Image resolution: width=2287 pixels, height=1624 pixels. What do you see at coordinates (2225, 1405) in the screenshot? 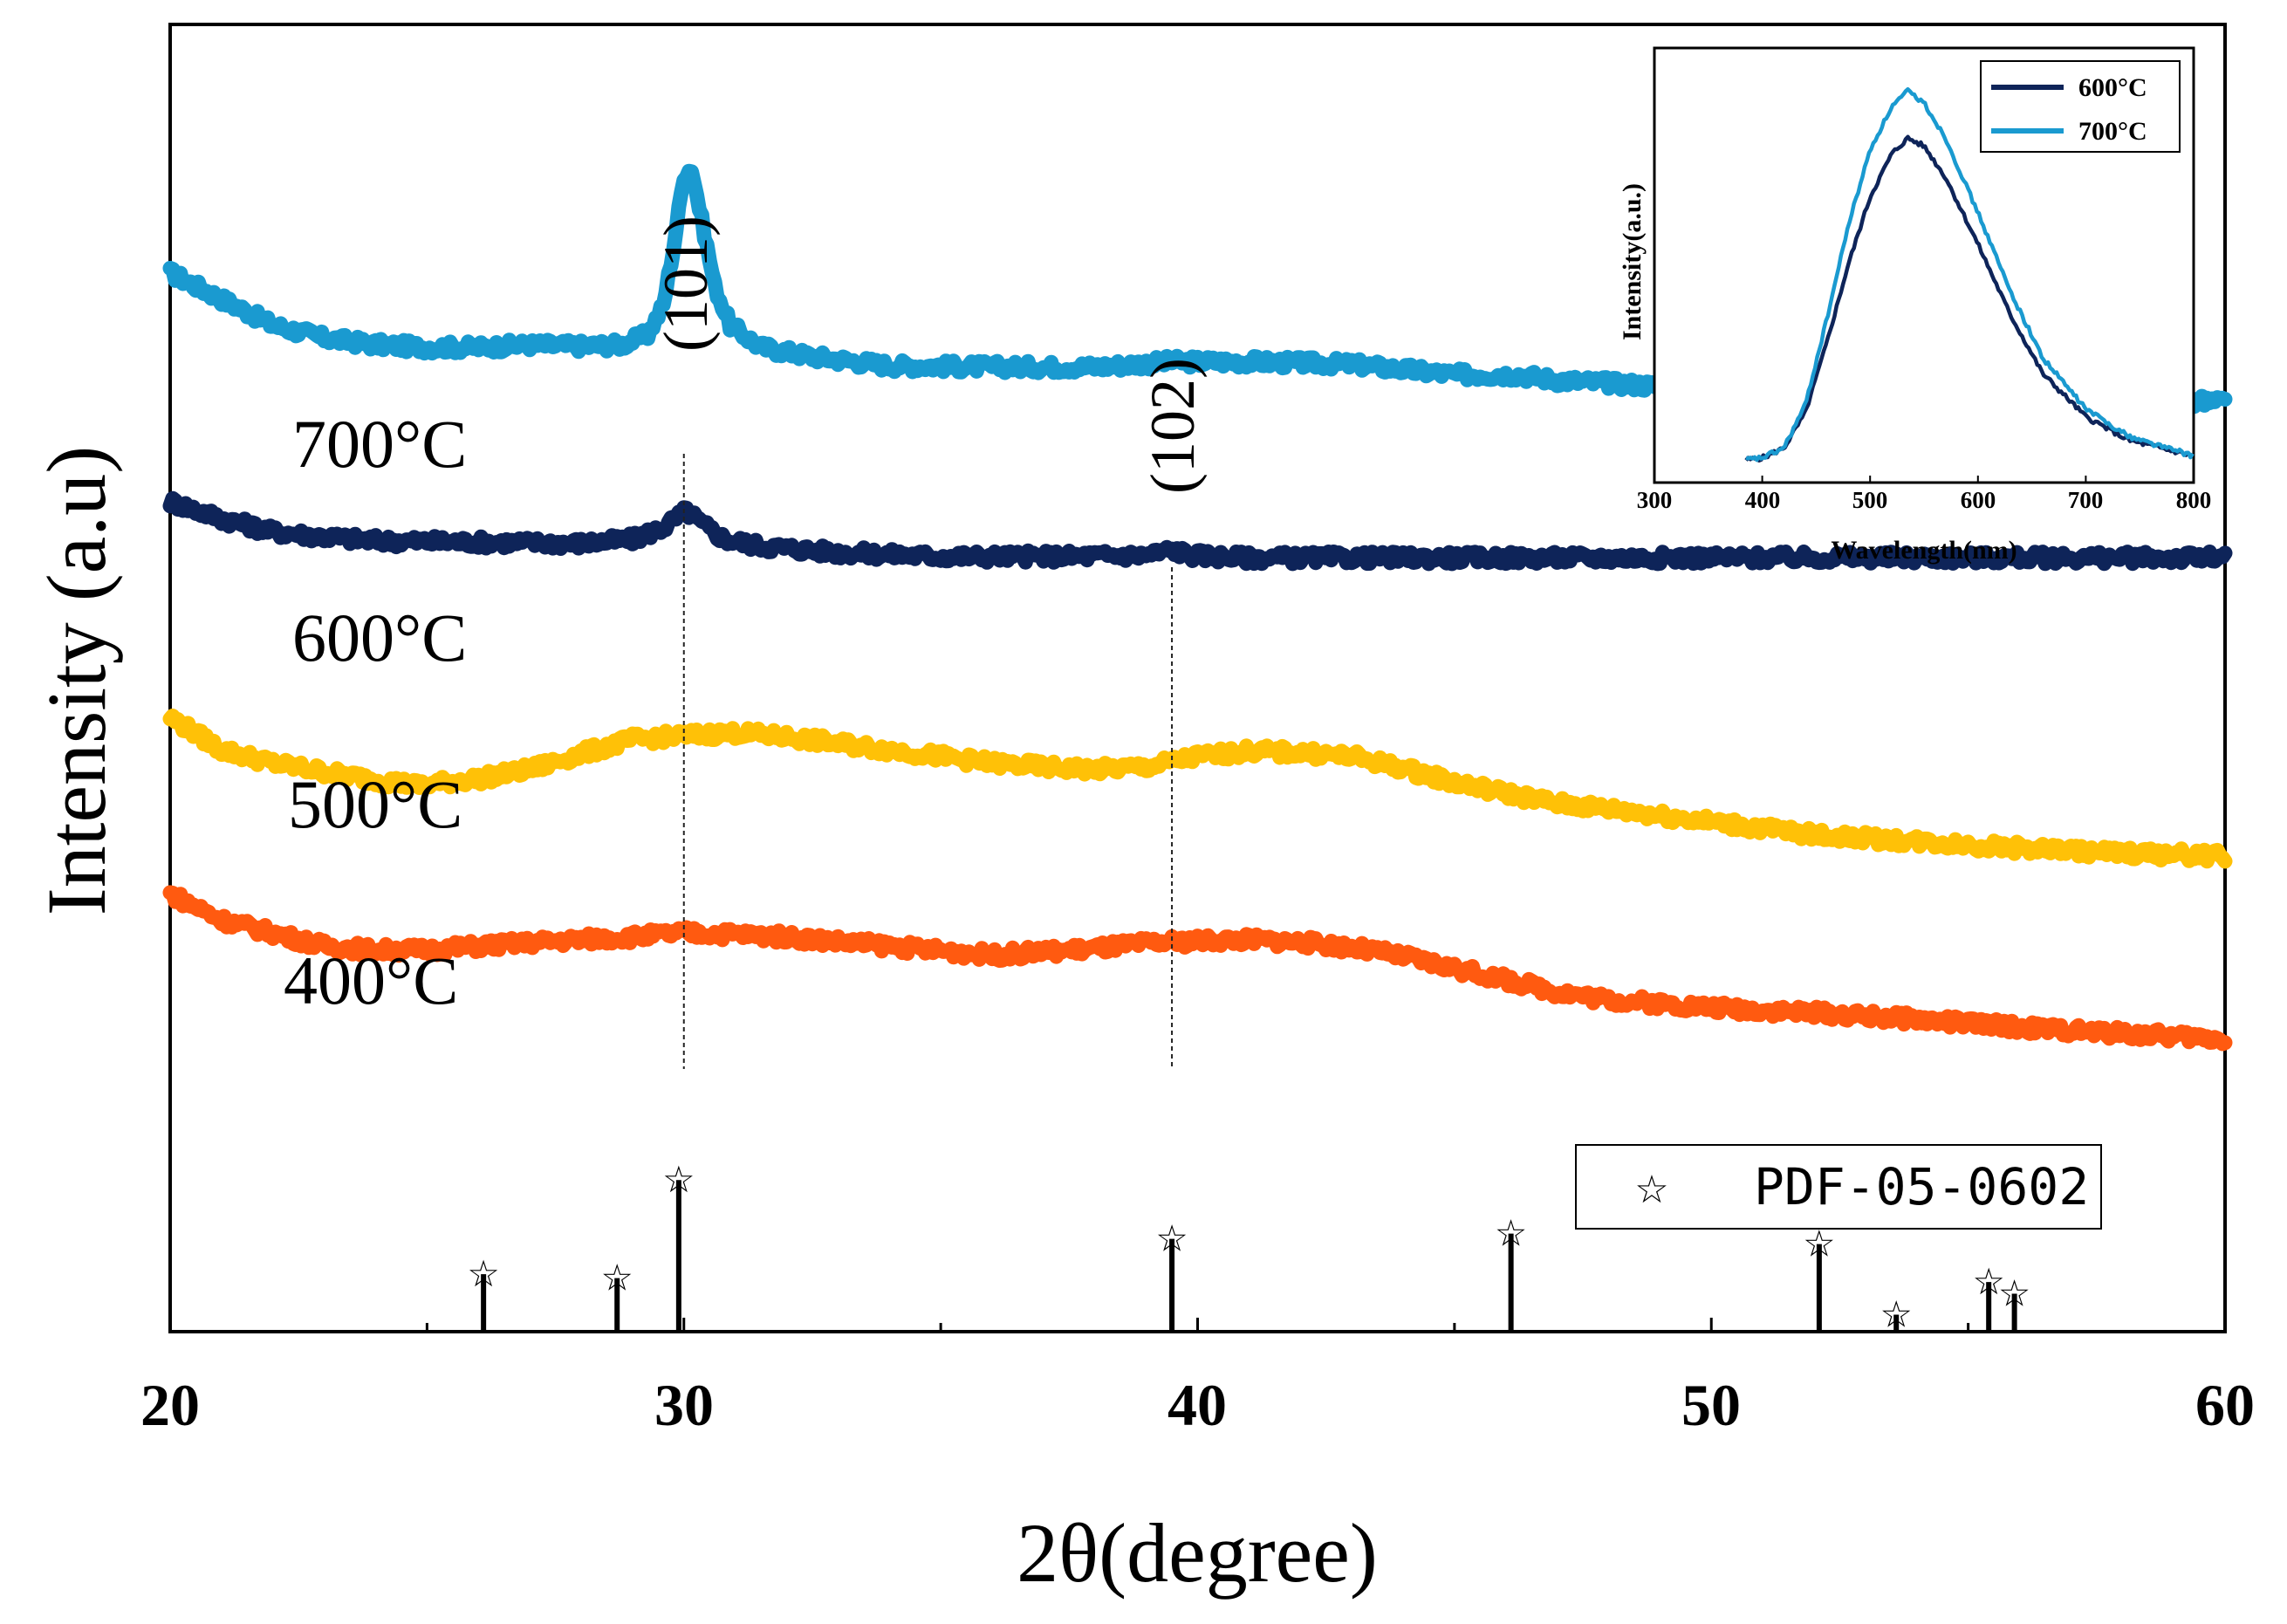
I see `x-tick-label-60: 60` at bounding box center [2225, 1405].